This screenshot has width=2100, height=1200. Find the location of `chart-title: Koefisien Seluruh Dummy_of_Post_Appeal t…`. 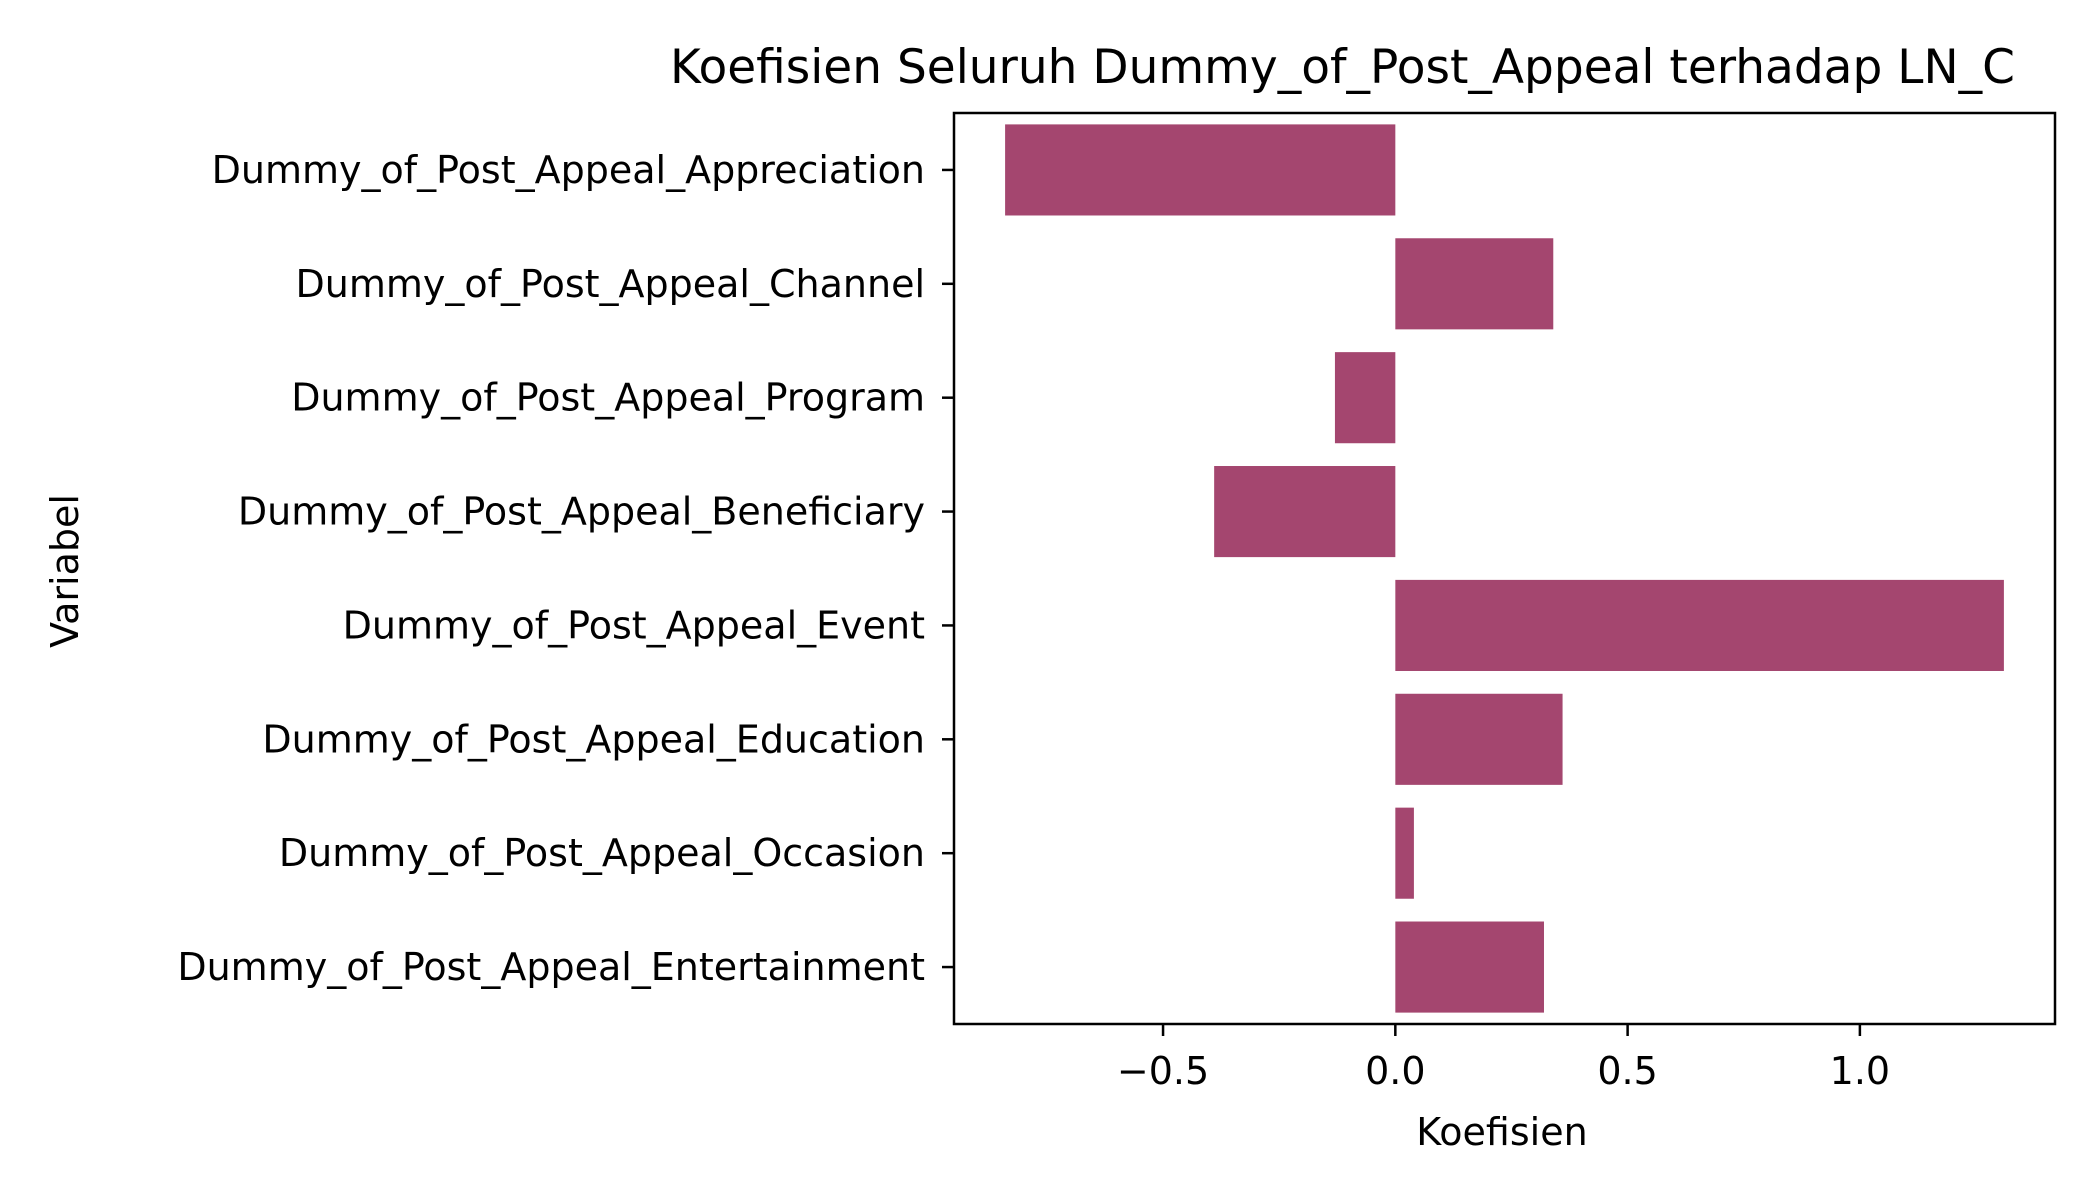

chart-title: Koefisien Seluruh Dummy_of_Post_Appeal t… is located at coordinates (1342, 67).